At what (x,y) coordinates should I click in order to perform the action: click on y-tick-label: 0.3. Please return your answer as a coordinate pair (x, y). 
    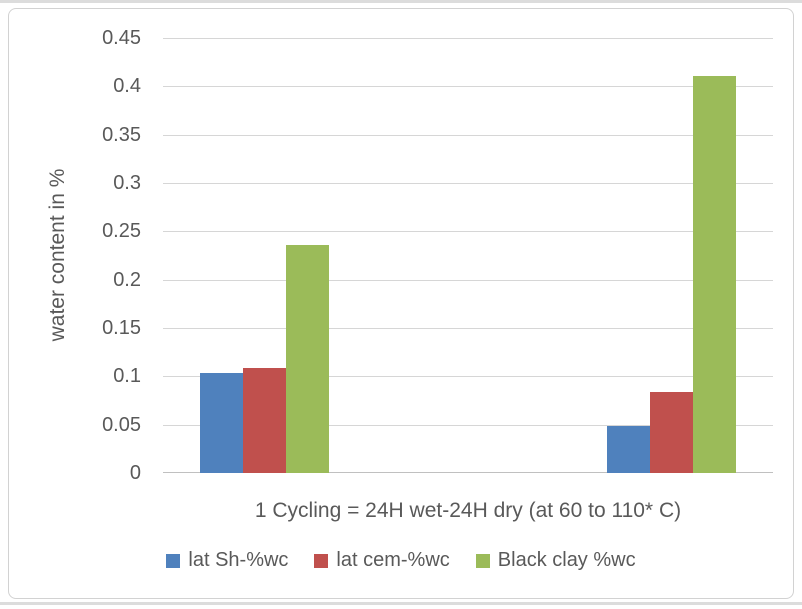
    Looking at the image, I should click on (127, 183).